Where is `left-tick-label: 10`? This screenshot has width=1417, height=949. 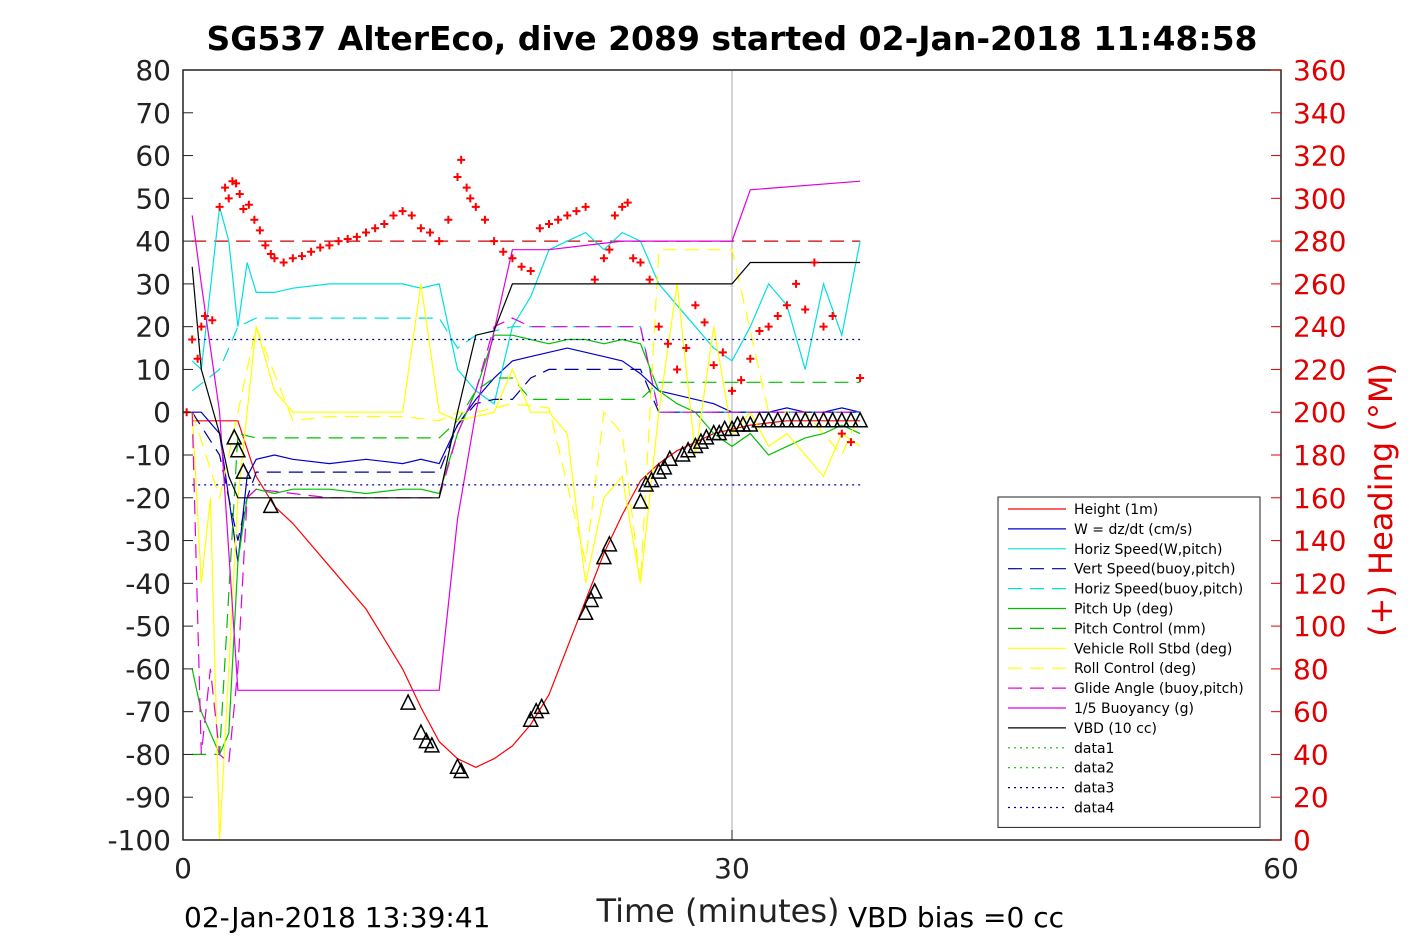
left-tick-label: 10 is located at coordinates (153, 369).